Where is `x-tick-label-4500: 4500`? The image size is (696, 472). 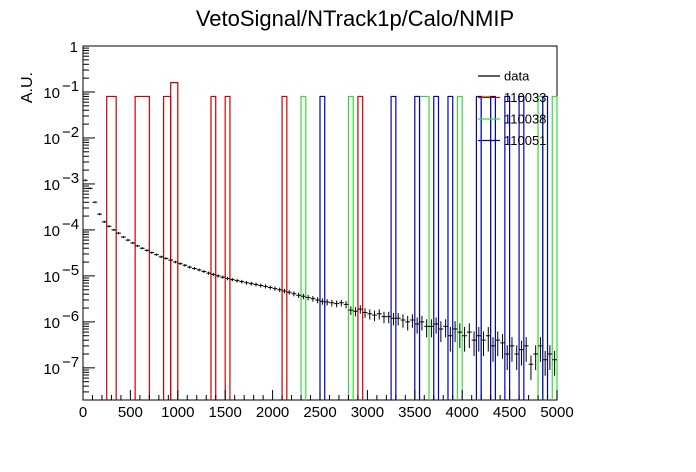
x-tick-label-4500: 4500 is located at coordinates (509, 412).